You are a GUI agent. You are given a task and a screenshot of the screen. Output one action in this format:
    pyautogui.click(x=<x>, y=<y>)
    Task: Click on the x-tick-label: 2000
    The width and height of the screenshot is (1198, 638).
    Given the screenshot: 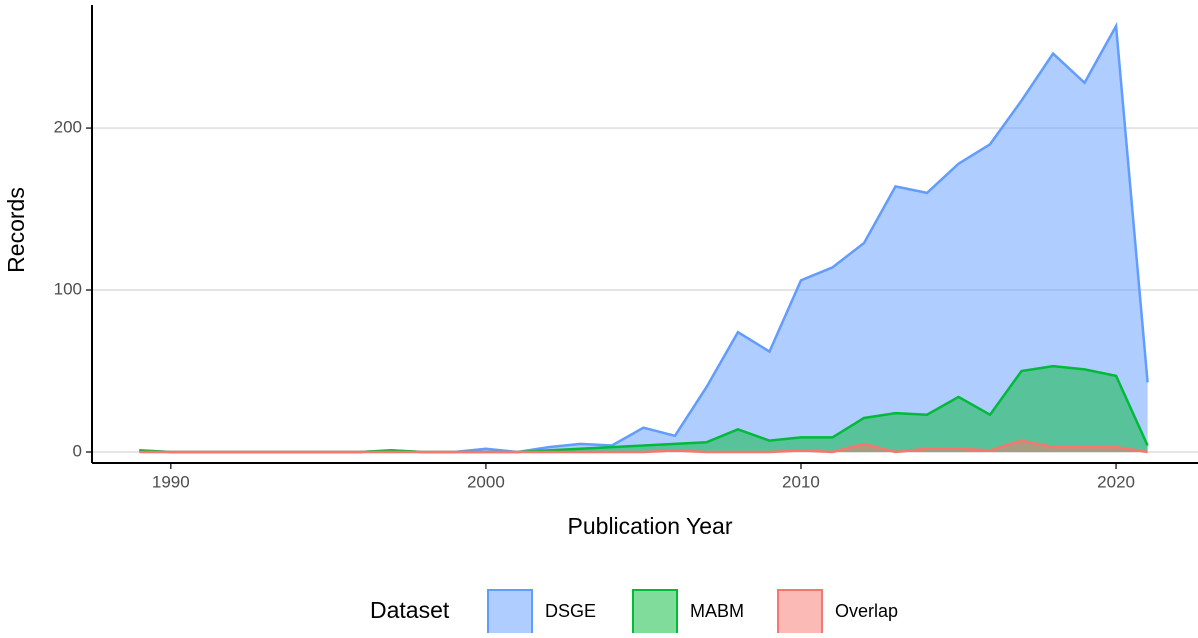 What is the action you would take?
    pyautogui.click(x=486, y=481)
    